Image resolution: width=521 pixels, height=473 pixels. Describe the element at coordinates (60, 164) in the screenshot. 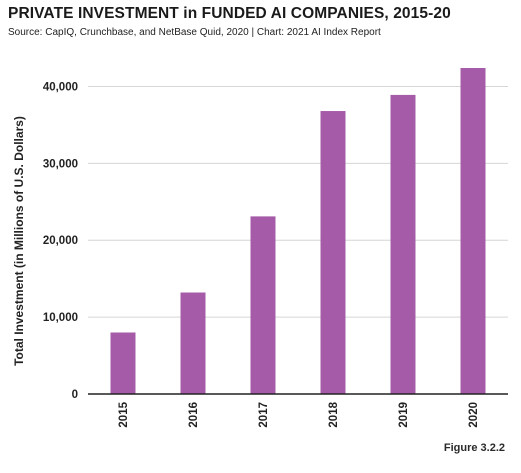

I see `y-tick-label: 30,000` at that location.